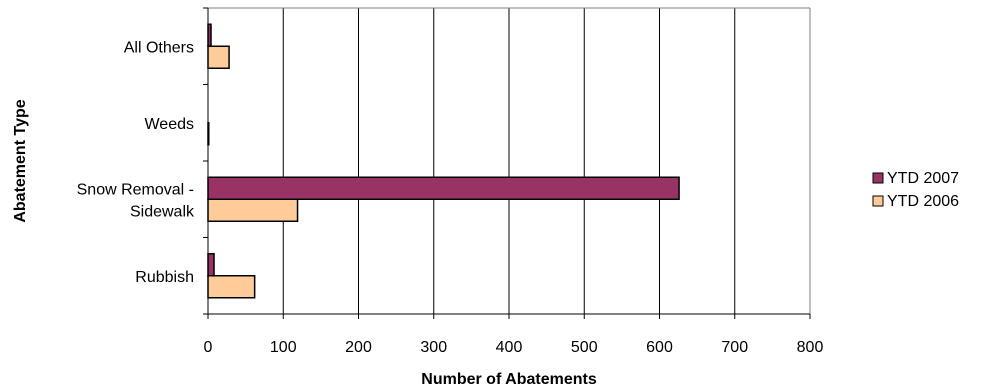 The width and height of the screenshot is (981, 391). I want to click on legend-swatch-ytd-2006, so click(878, 201).